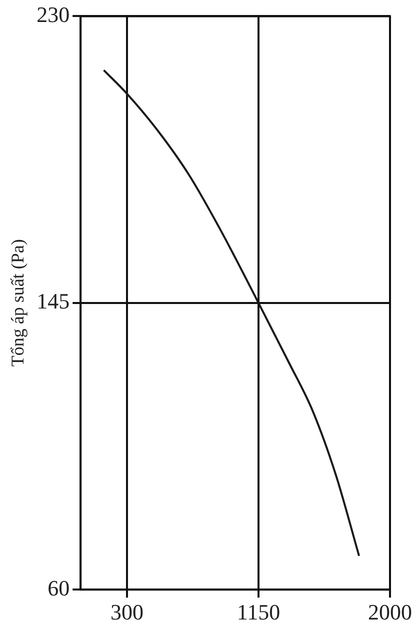 Image resolution: width=415 pixels, height=634 pixels. I want to click on x-tick-label: 2000, so click(390, 612).